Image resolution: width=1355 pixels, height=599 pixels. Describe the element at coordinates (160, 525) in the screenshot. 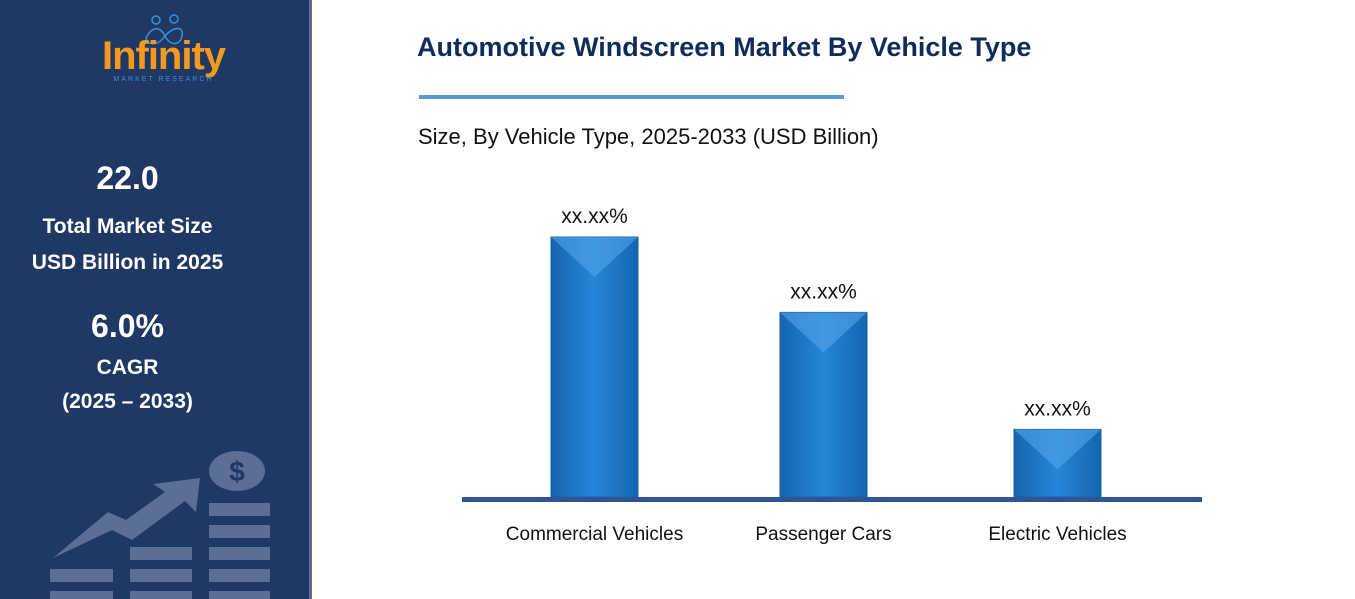

I see `growth-chart-dollar-icon: $` at that location.